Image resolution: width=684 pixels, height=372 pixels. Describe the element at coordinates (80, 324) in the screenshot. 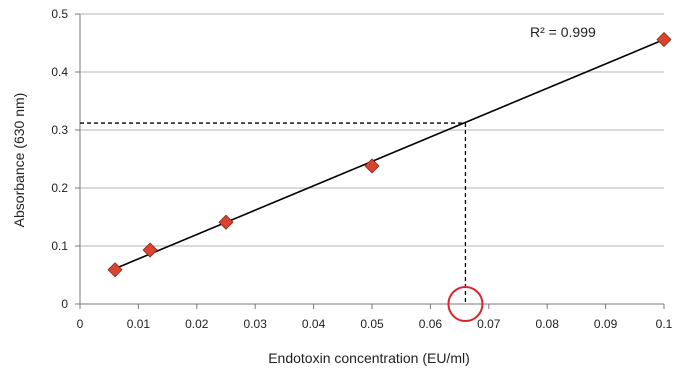

I see `x-tick-label: 0` at that location.